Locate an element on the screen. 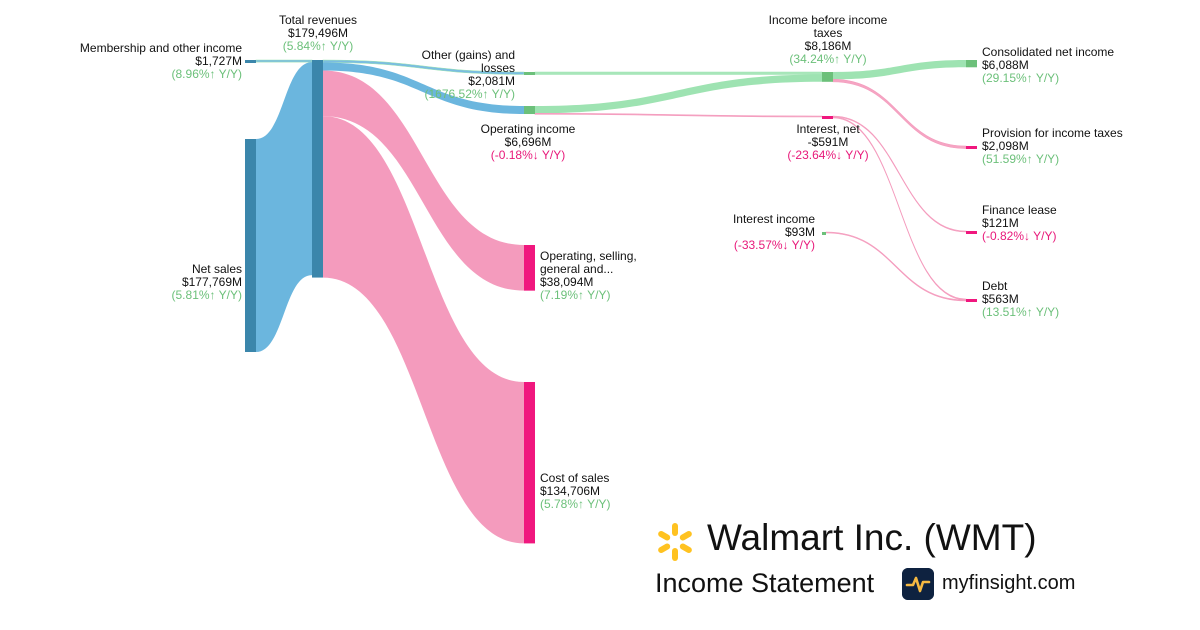 The height and width of the screenshot is (630, 1200). label-value: $177,769M is located at coordinates (211, 282).